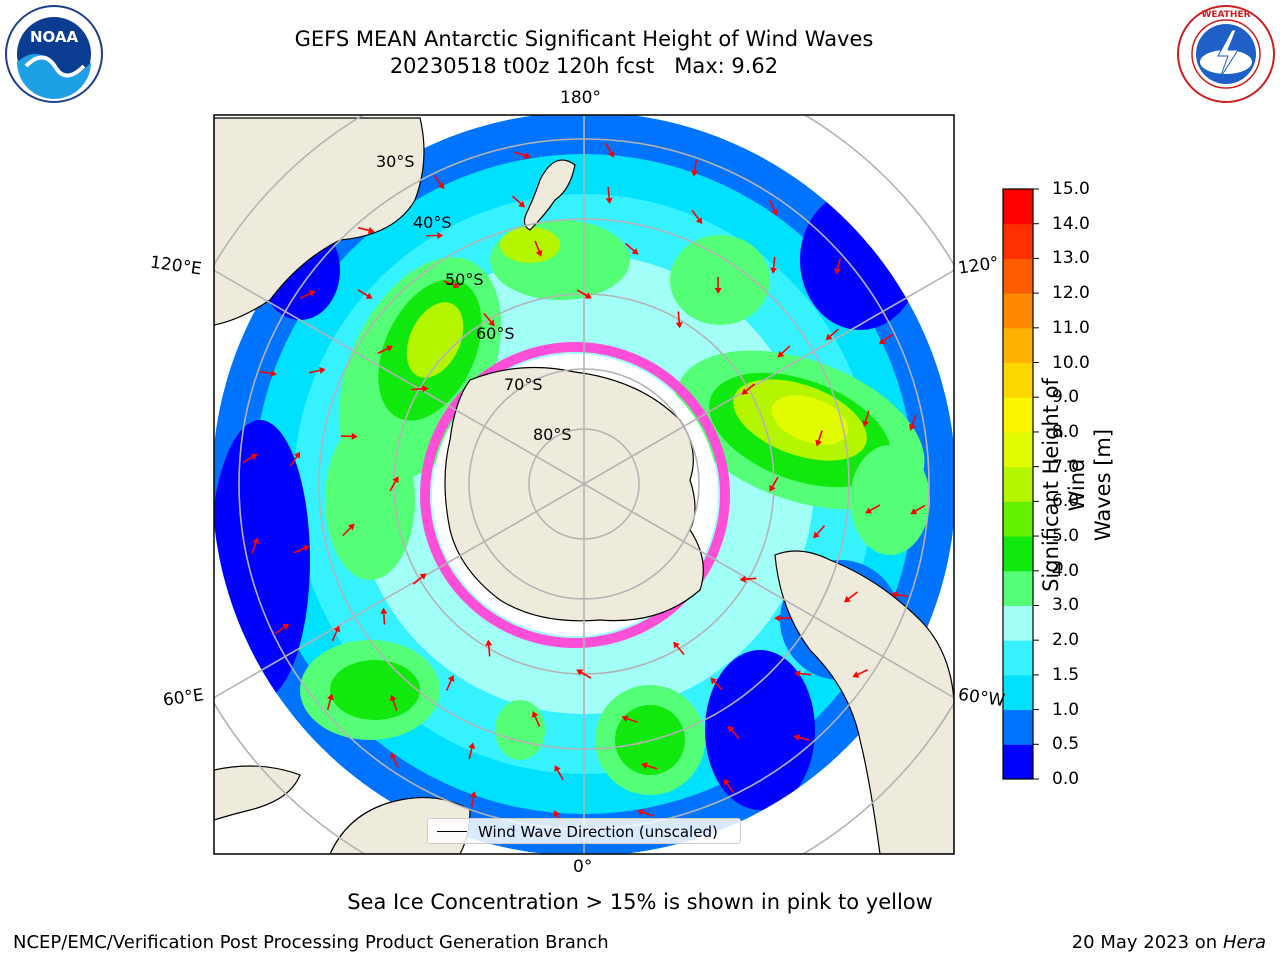 This screenshot has height=960, width=1280. Describe the element at coordinates (584, 66) in the screenshot. I see `chart-subtitle: 20230518 t00z 120h fcst Max: 9.62` at that location.